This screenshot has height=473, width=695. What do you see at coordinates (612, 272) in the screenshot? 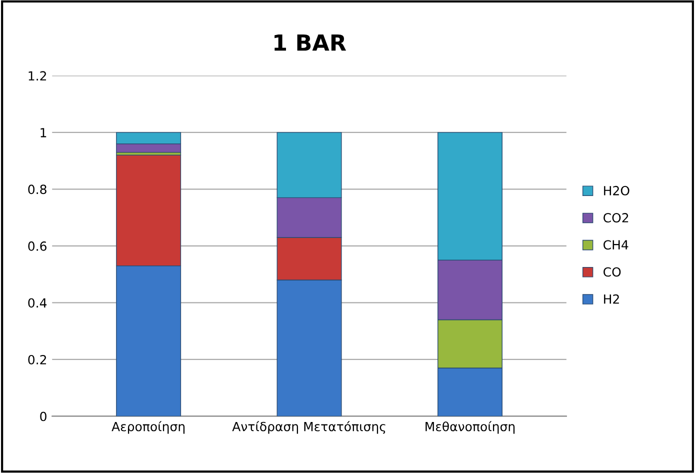
I see `legend-label: CO` at bounding box center [612, 272].